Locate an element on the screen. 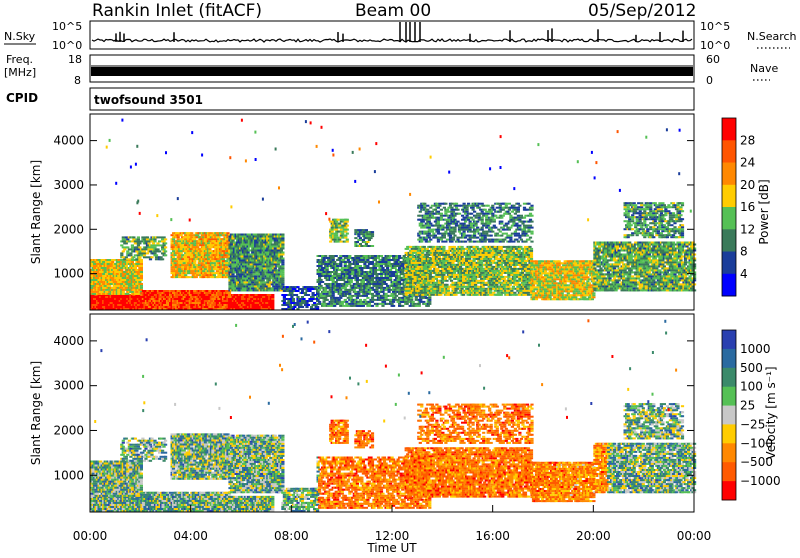  cpid-label: CPID is located at coordinates (22, 98).